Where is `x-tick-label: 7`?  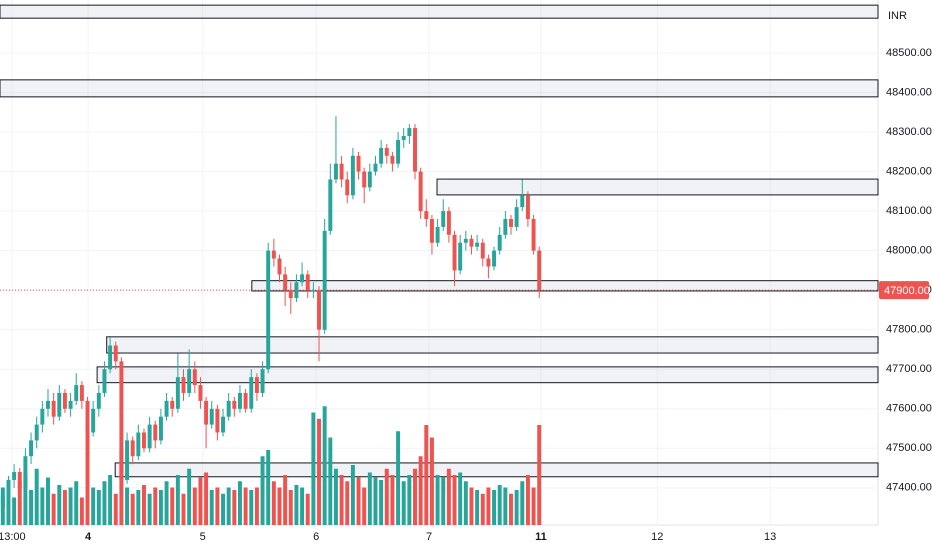
x-tick-label: 7 is located at coordinates (429, 537).